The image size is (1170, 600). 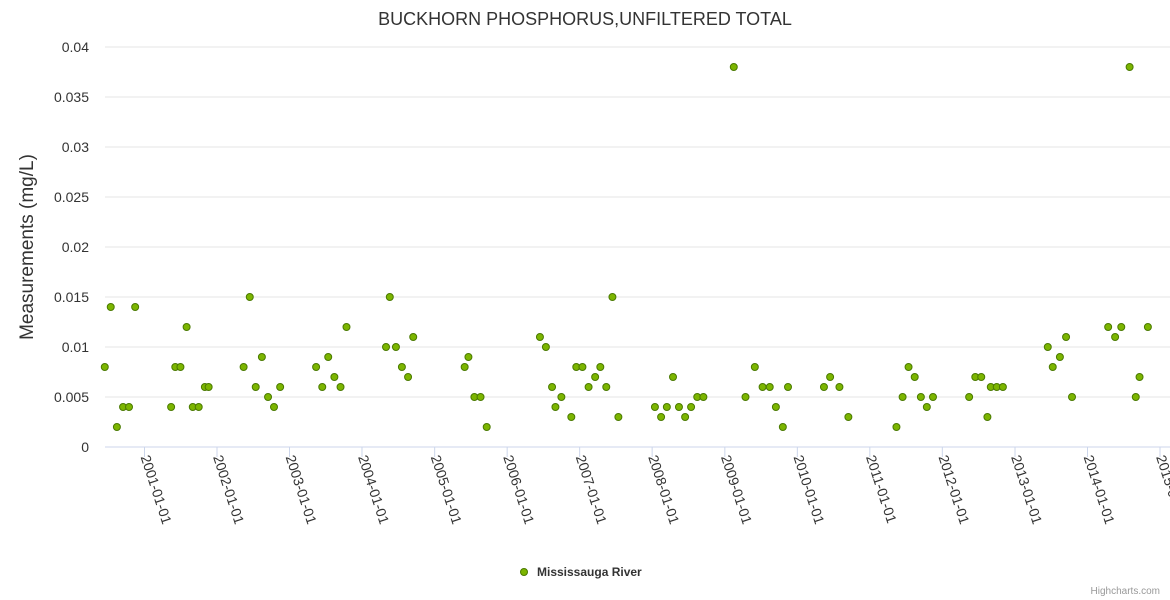 I want to click on y-tick-label: 0.025, so click(x=71, y=197).